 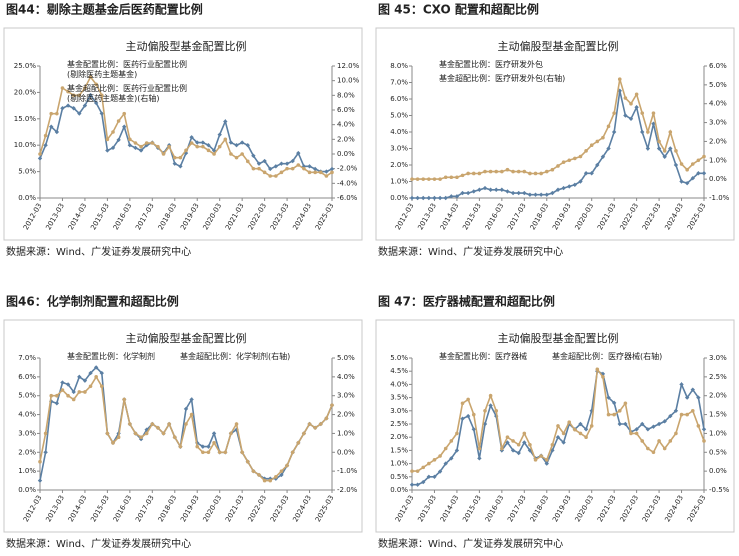 I want to click on y2-tick-label: 2.5%, so click(x=718, y=377).